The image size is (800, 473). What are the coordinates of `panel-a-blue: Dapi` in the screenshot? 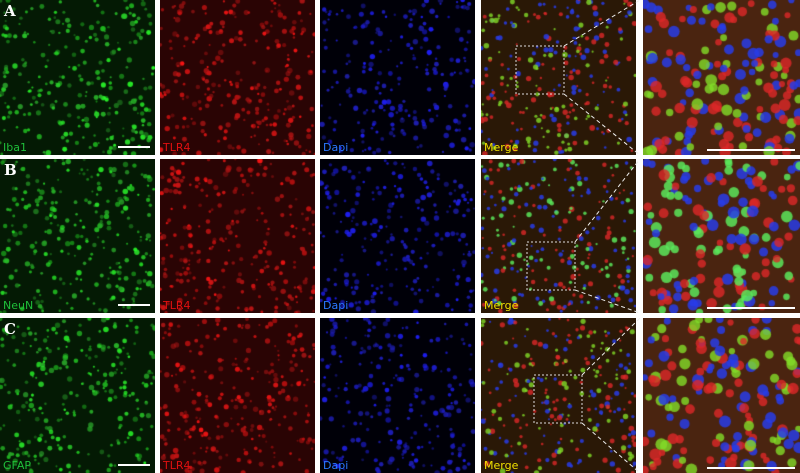 It's located at (397, 77).